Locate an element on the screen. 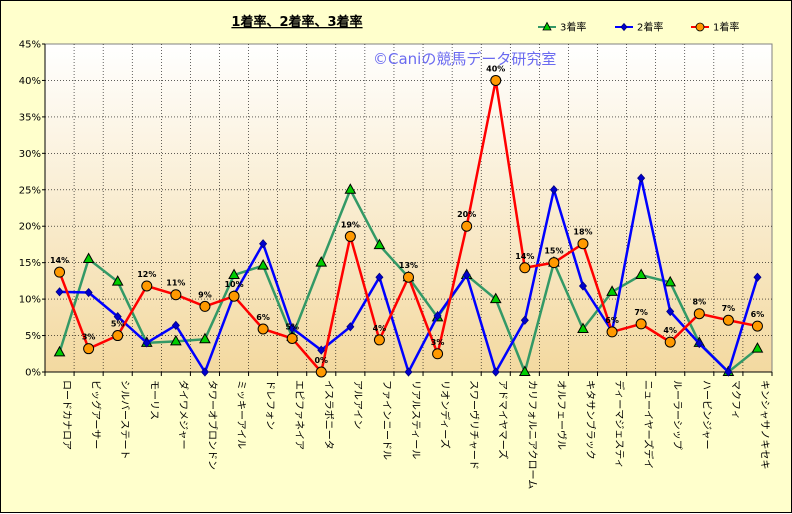 Image resolution: width=792 pixels, height=514 pixels. x-category-label: アドマイヤマーズ is located at coordinates (503, 419).